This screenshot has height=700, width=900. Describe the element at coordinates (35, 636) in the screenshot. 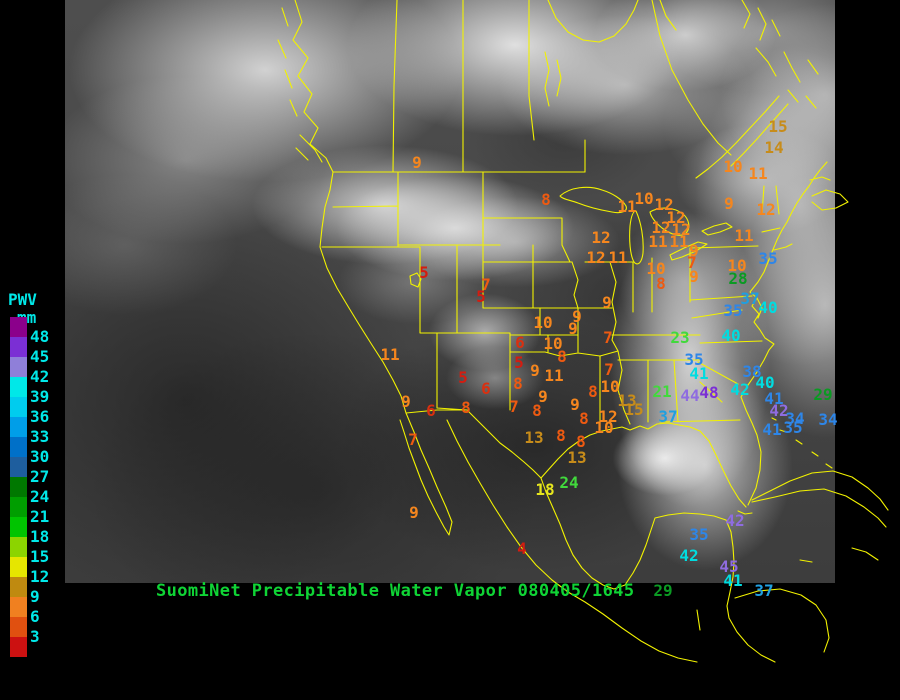

I see `legend-tick-label: 3` at that location.